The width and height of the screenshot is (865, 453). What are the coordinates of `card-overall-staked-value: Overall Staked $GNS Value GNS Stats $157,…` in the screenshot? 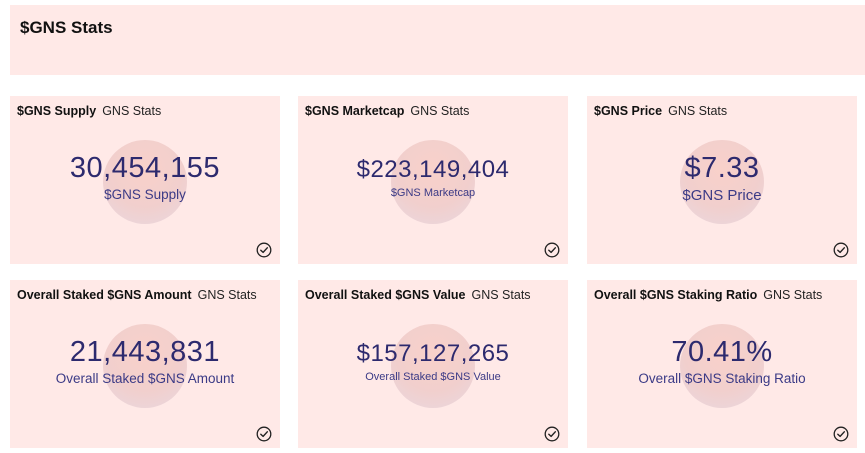 It's located at (433, 364).